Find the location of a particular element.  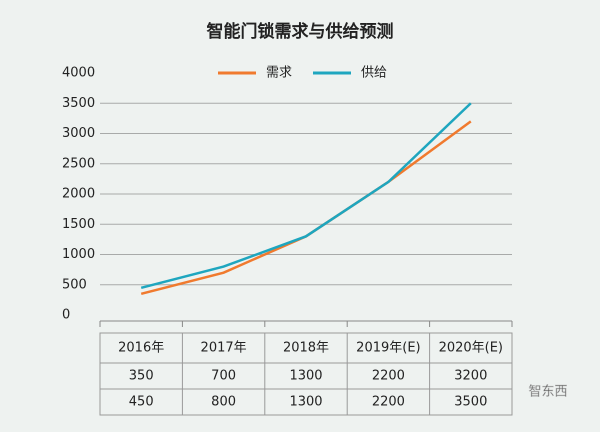

y-tick-label: 3500 is located at coordinates (78, 103).